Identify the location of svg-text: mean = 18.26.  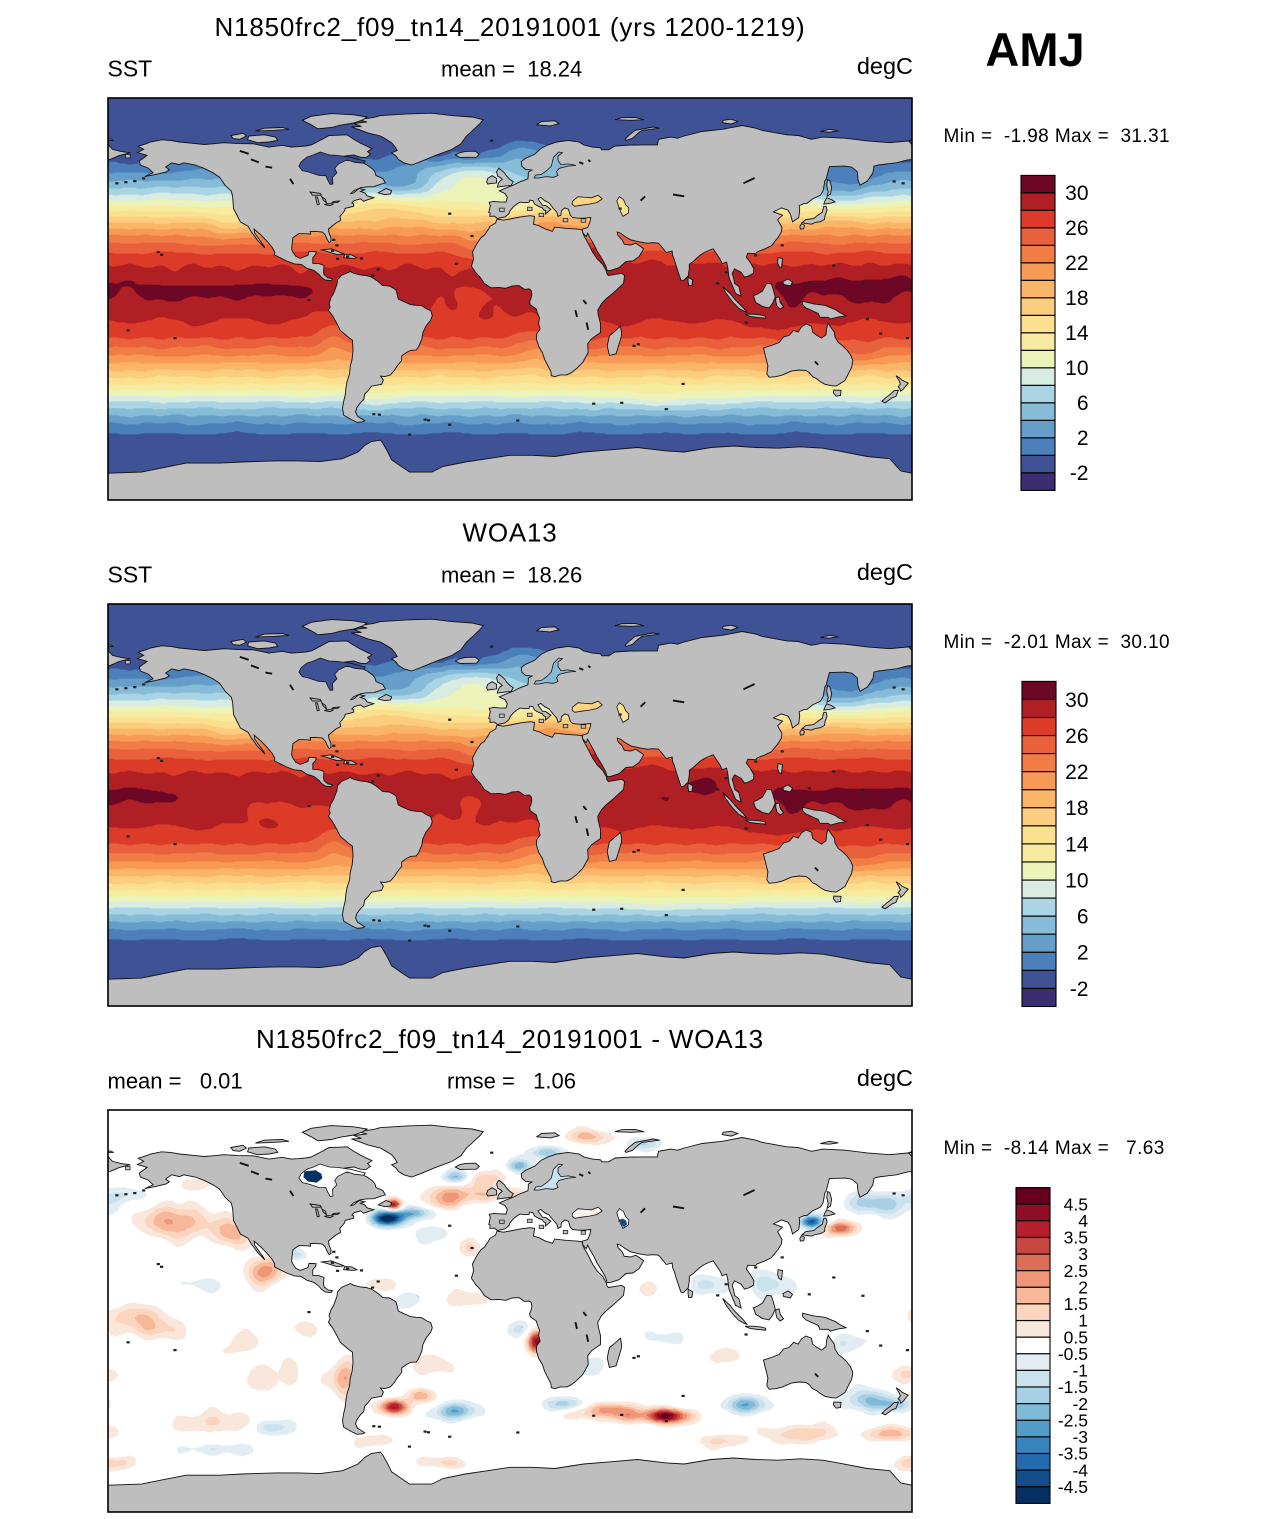
(511, 575).